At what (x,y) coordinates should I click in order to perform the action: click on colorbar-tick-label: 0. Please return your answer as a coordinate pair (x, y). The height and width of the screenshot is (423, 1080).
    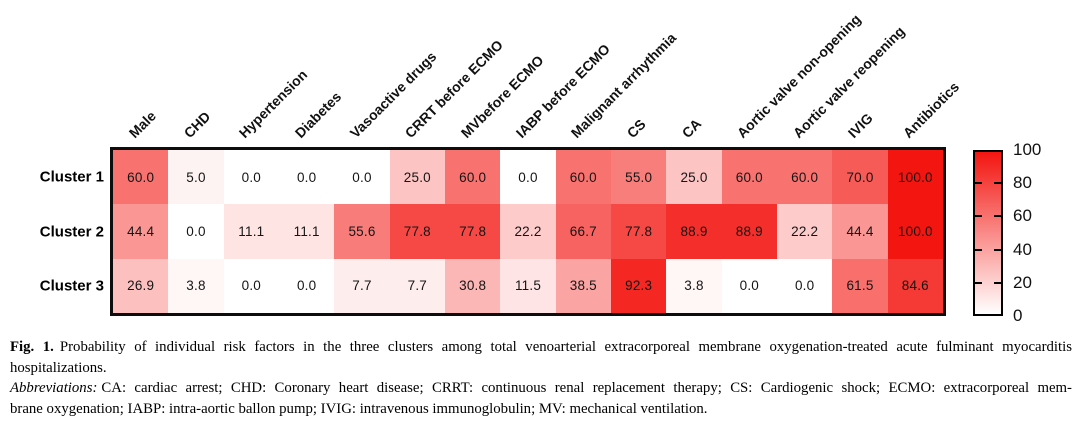
    Looking at the image, I should click on (1018, 315).